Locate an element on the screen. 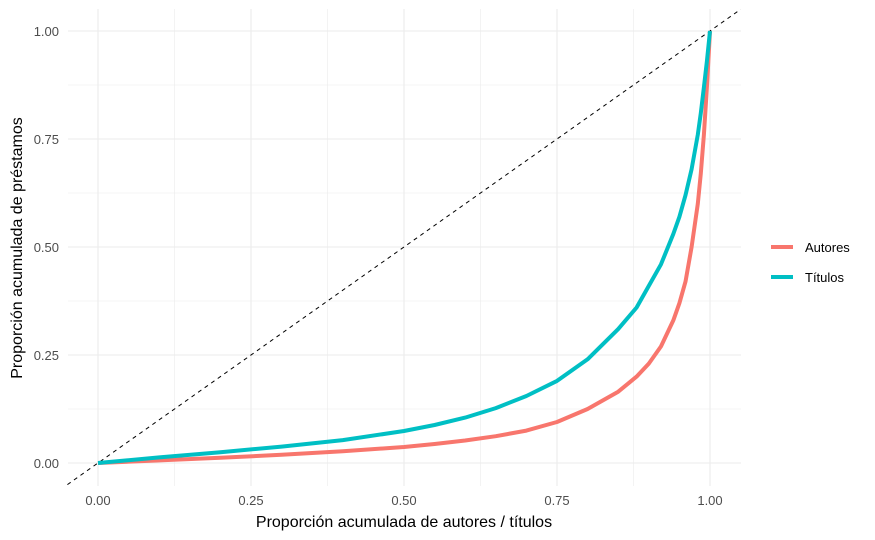 This screenshot has width=875, height=540. x-tick-label: 0.25 is located at coordinates (250, 500).